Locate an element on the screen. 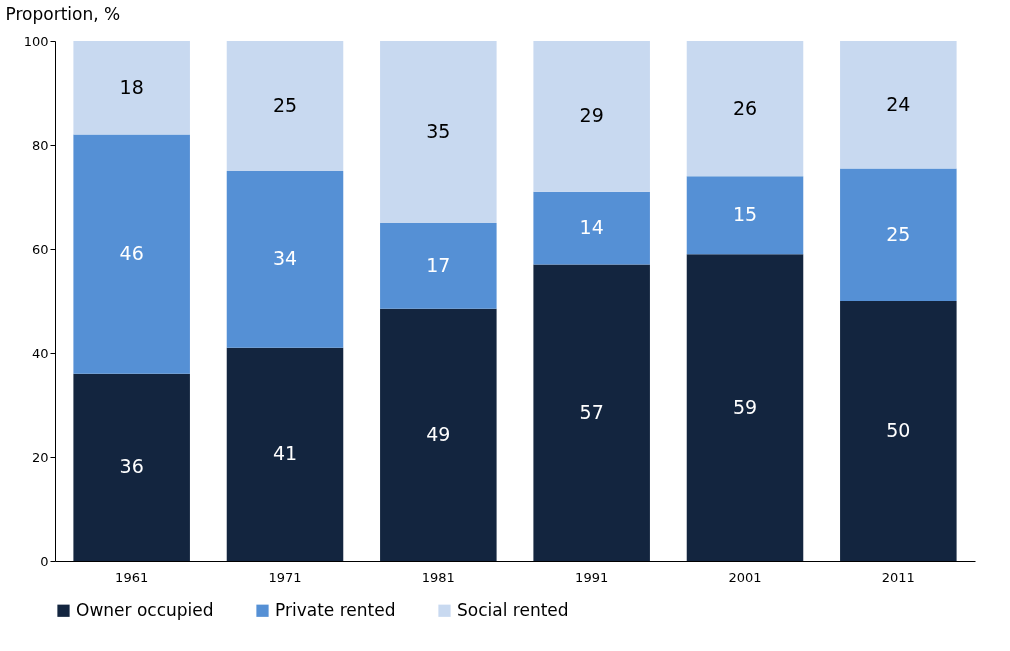 This screenshot has height=651, width=1010. data-label: 59 is located at coordinates (745, 406).